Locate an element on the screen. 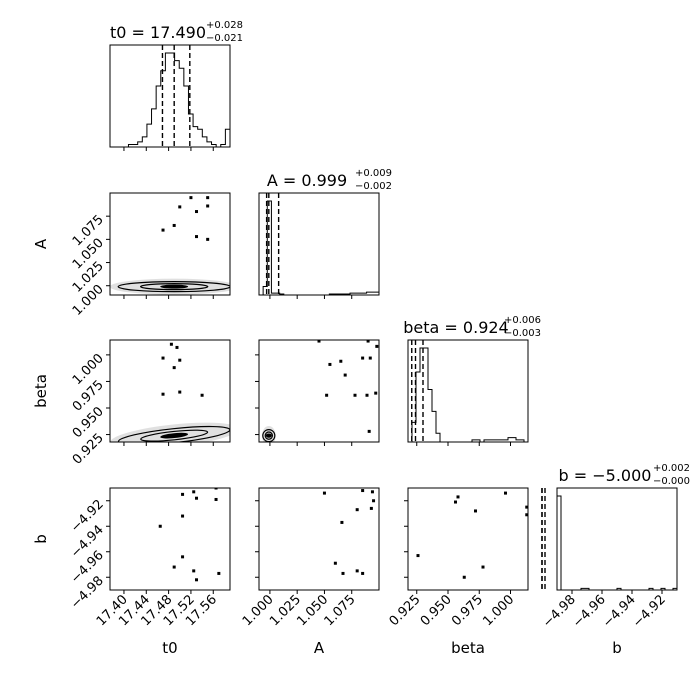  scatter-panel-beta-vs-t0 is located at coordinates (168, 392).